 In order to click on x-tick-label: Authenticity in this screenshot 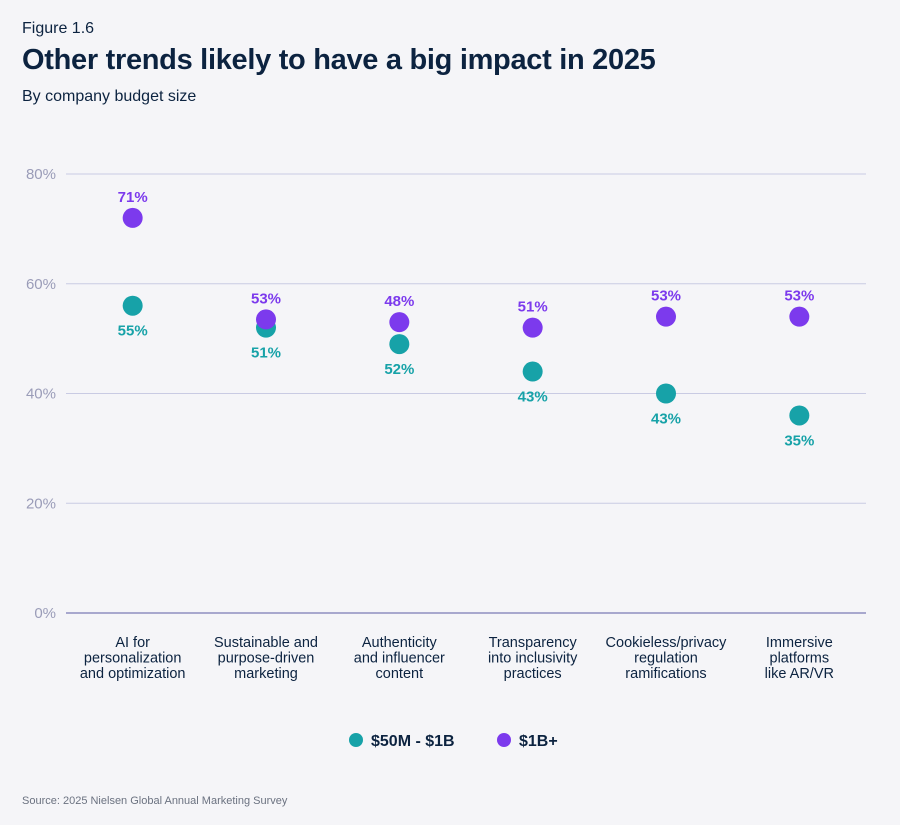, I will do `click(400, 643)`.